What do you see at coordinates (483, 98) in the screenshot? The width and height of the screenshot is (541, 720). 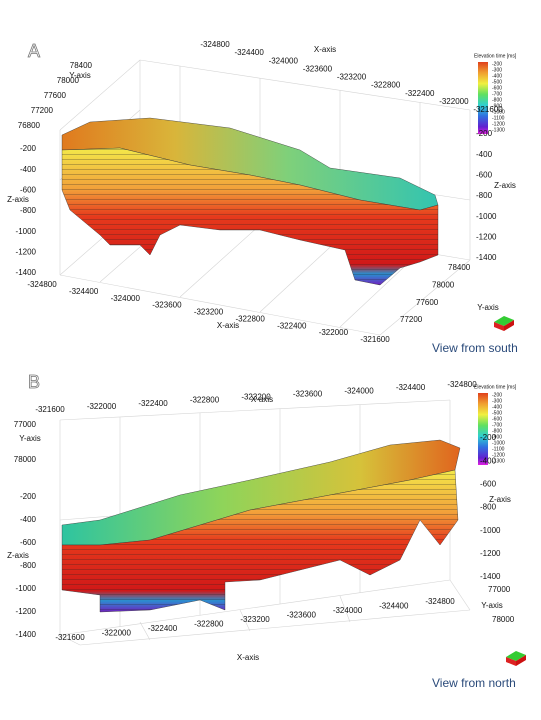 I see `colorbar-a` at bounding box center [483, 98].